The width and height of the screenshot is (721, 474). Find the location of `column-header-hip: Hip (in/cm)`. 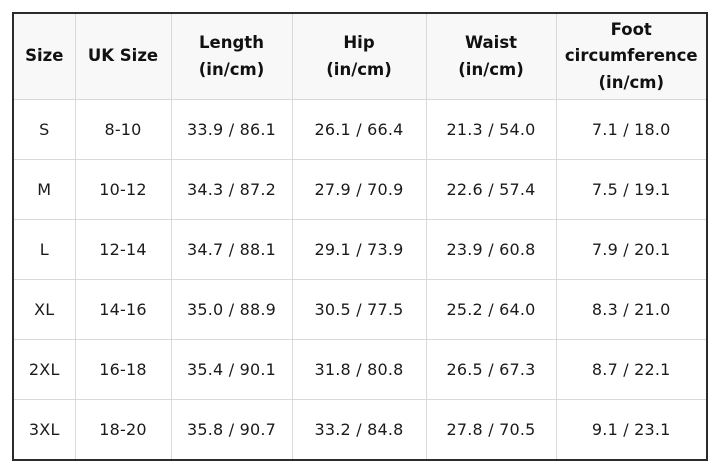

column-header-hip: Hip (in/cm) is located at coordinates (359, 56).